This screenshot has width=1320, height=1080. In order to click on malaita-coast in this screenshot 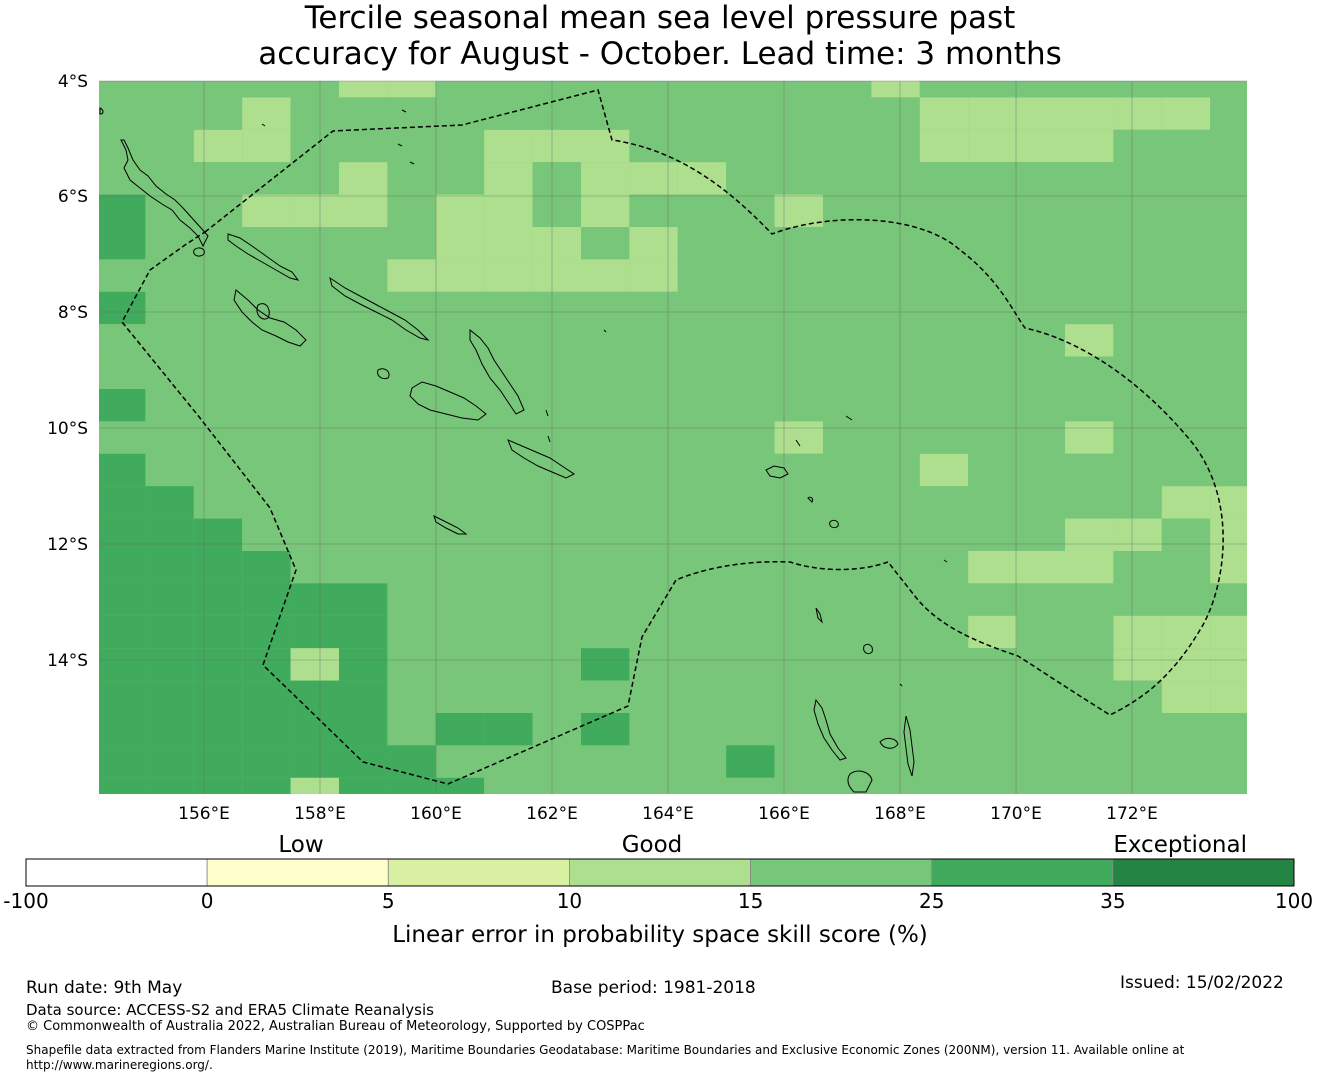, I will do `click(497, 371)`.